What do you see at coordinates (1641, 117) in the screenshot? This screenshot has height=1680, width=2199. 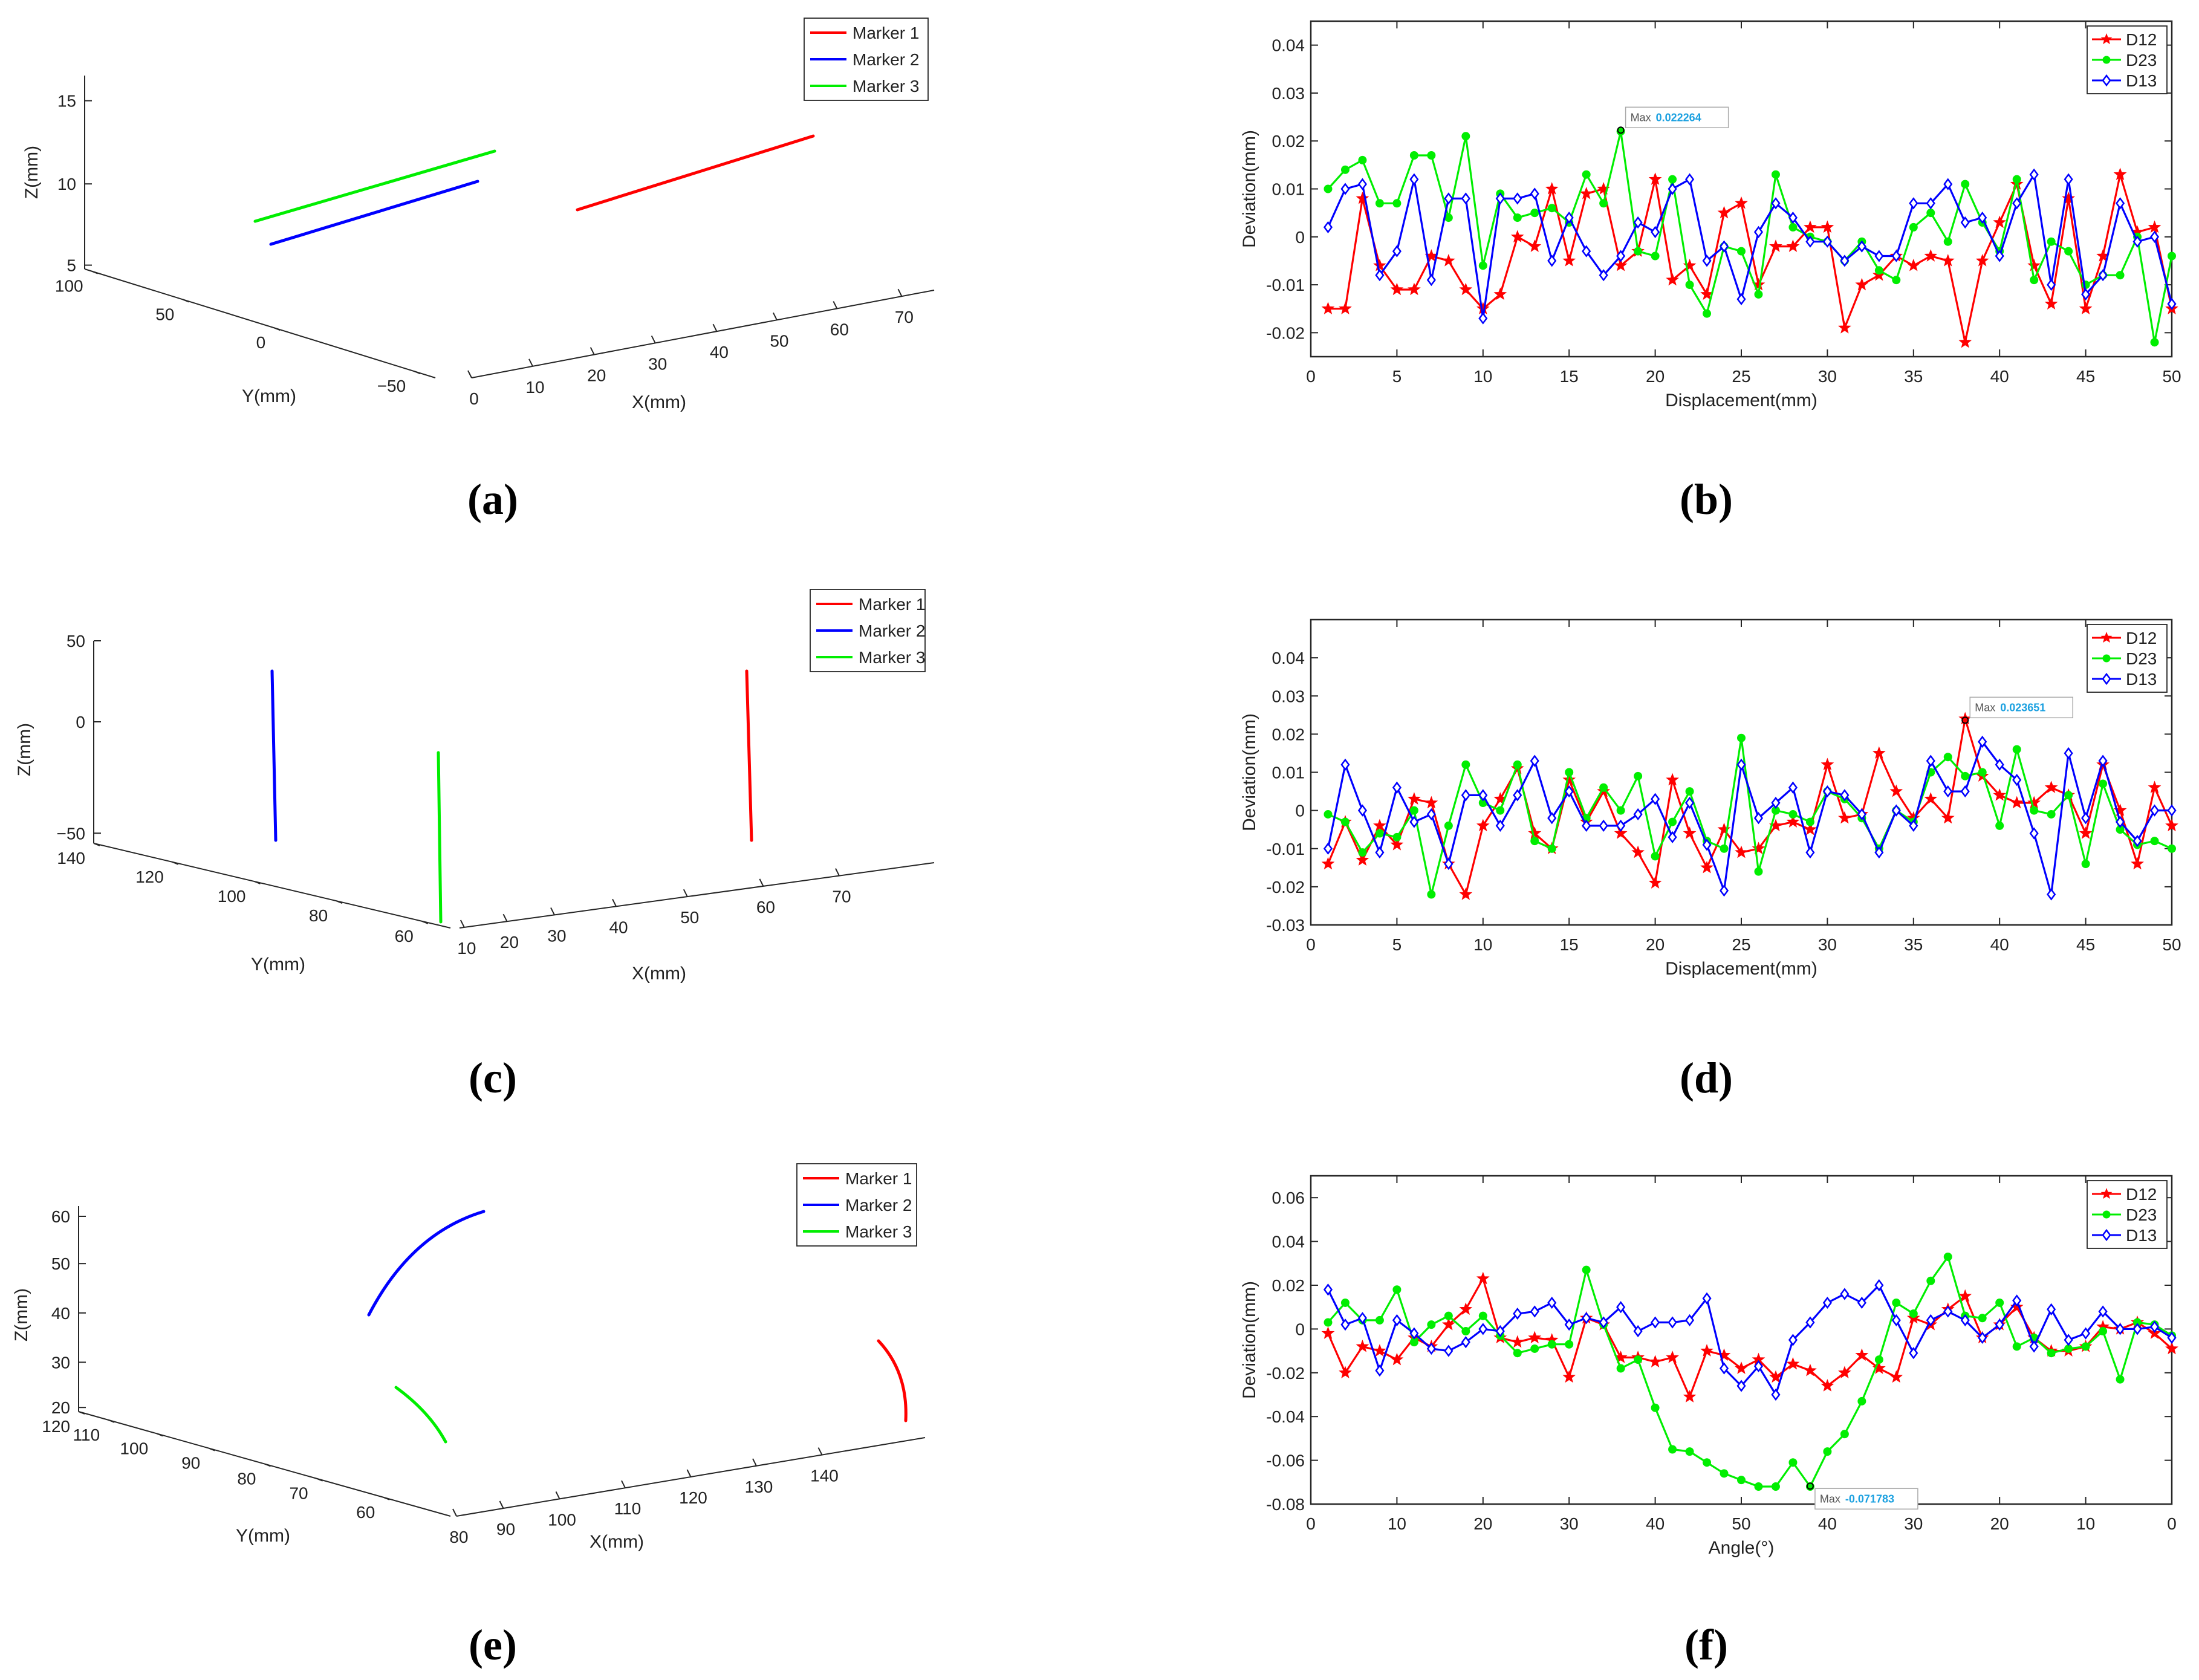 I see `datatip-label: Max` at bounding box center [1641, 117].